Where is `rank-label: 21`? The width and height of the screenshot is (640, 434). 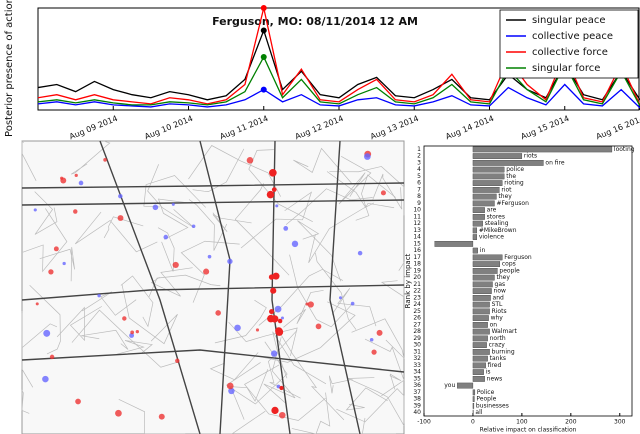
rank-label: 21 is located at coordinates (417, 284).